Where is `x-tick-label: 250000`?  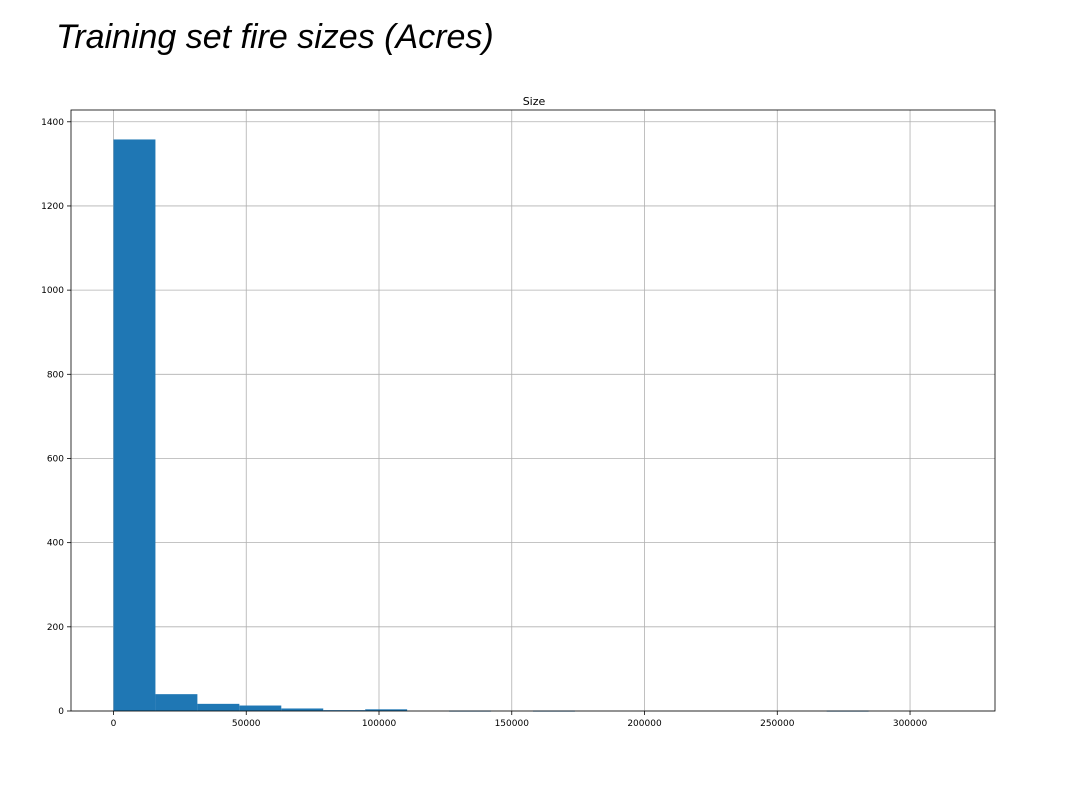 x-tick-label: 250000 is located at coordinates (777, 724).